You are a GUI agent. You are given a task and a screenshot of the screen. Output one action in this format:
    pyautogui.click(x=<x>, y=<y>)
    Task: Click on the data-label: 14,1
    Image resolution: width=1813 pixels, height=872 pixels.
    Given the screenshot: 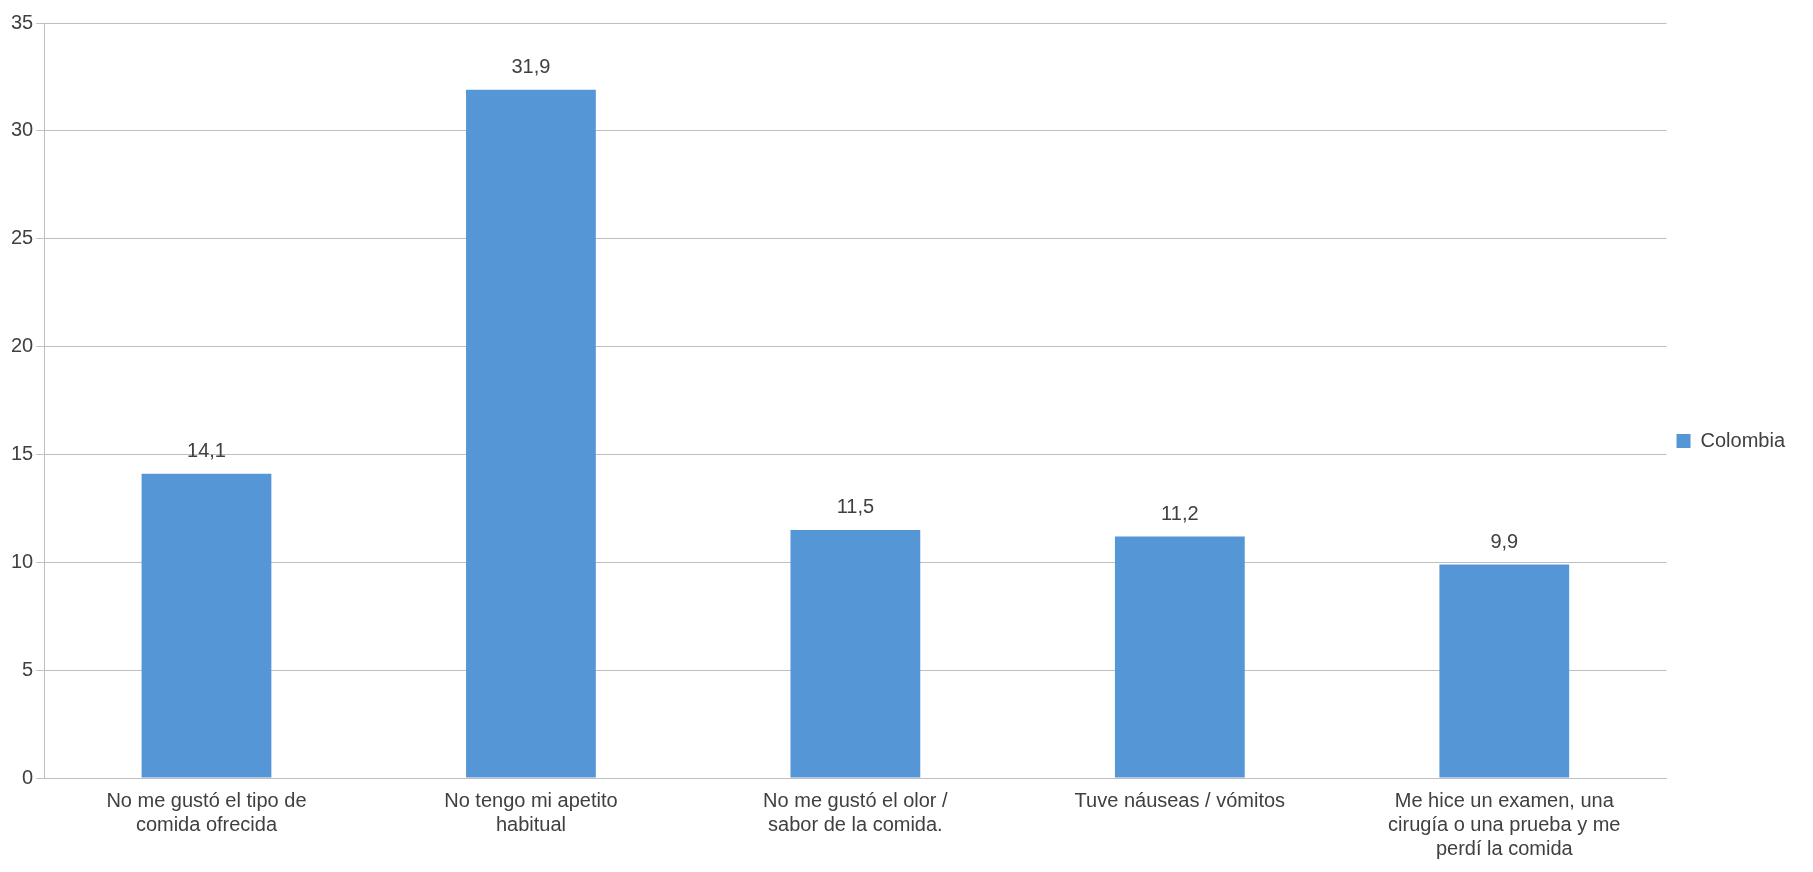 What is the action you would take?
    pyautogui.click(x=206, y=450)
    